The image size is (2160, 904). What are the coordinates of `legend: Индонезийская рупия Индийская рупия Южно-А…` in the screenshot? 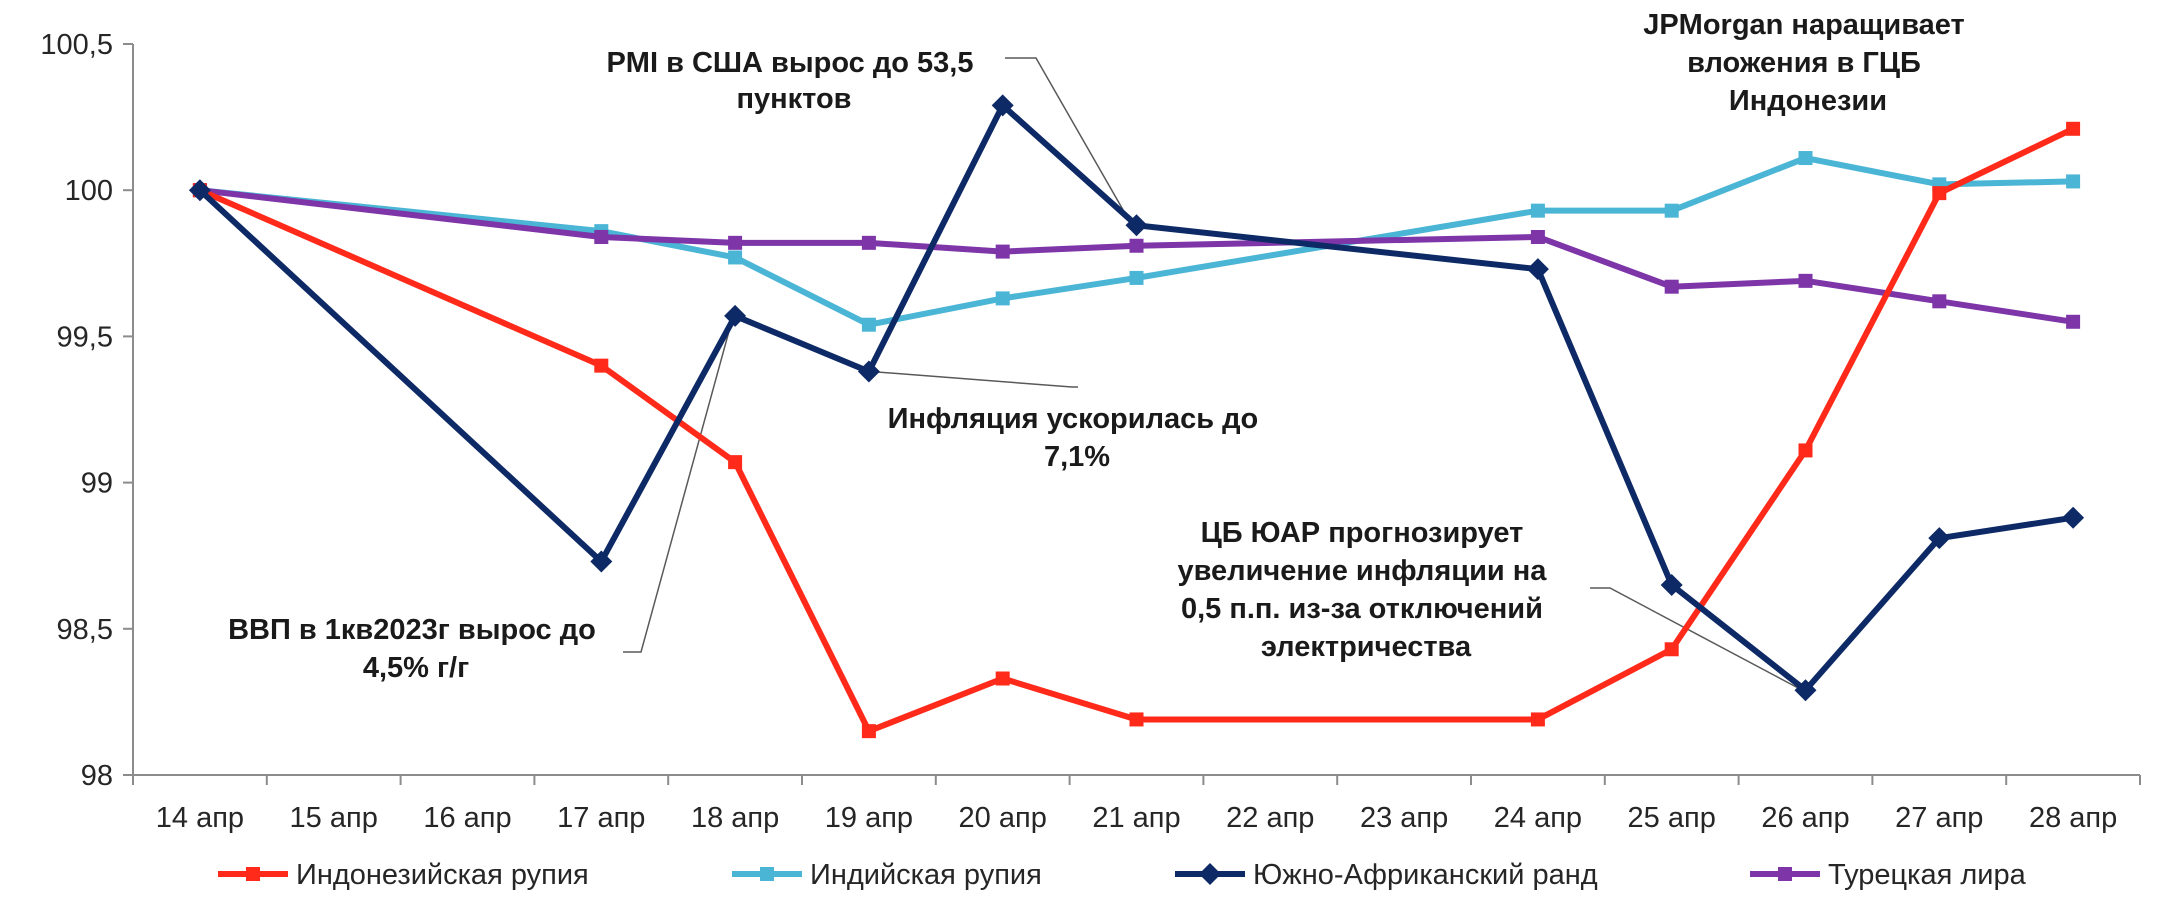 It's located at (1122, 875).